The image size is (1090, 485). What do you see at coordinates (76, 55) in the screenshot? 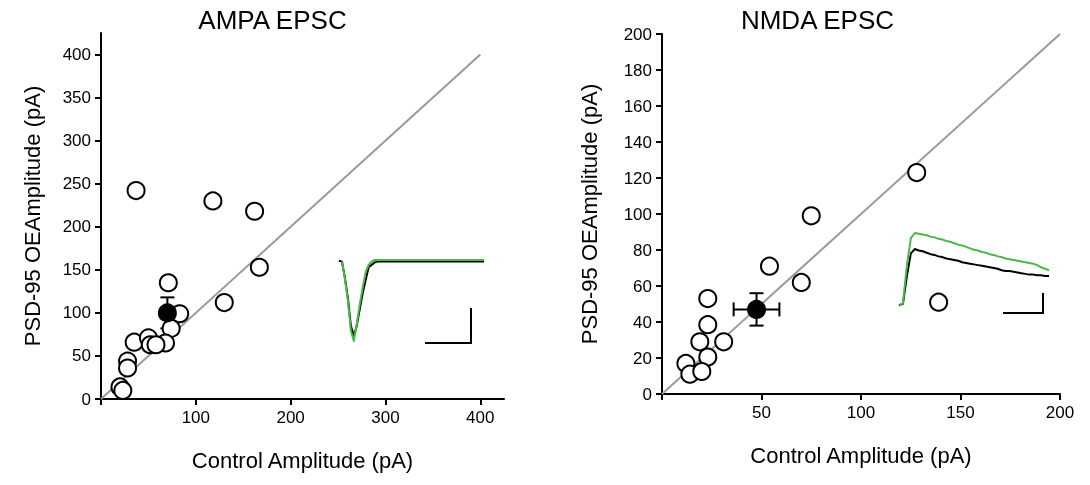
I see `y-tick-label: 400` at bounding box center [76, 55].